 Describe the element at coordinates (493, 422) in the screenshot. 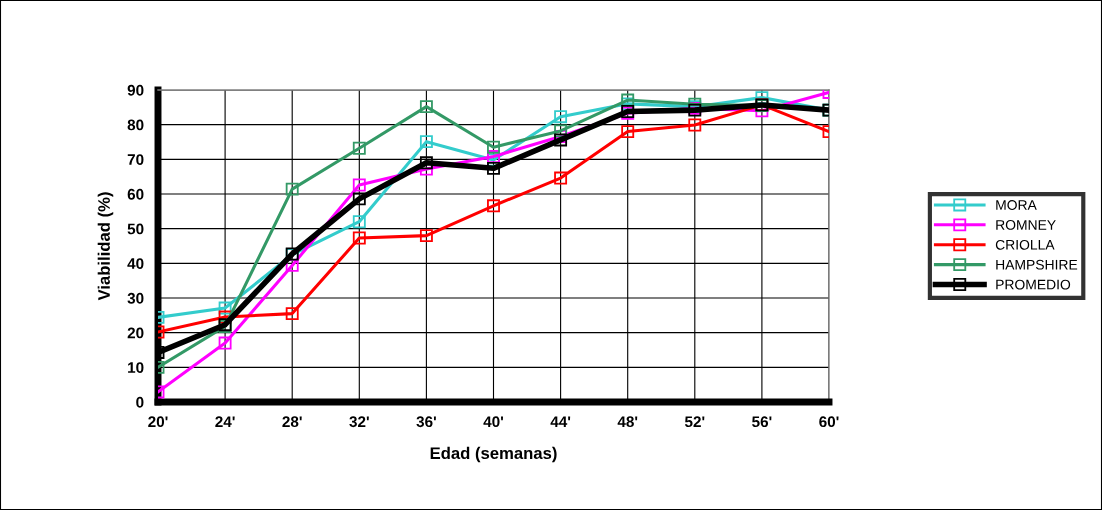

I see `x-tick-label: 40'` at that location.